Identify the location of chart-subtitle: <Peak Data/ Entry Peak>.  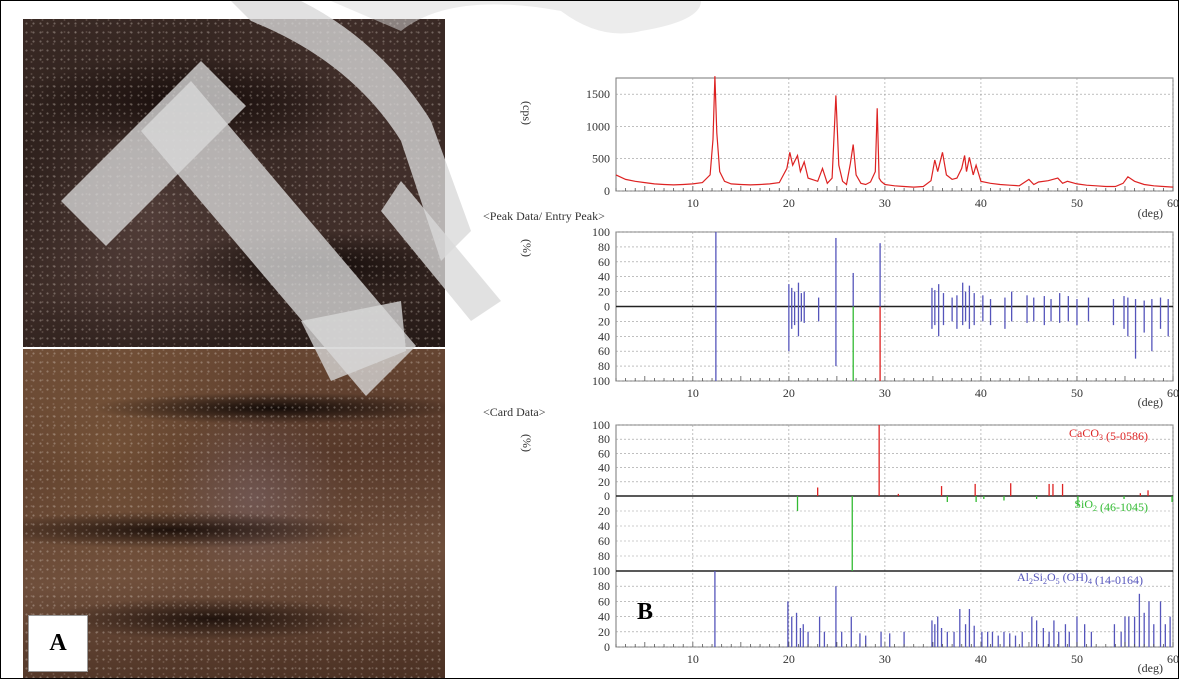
(544, 216).